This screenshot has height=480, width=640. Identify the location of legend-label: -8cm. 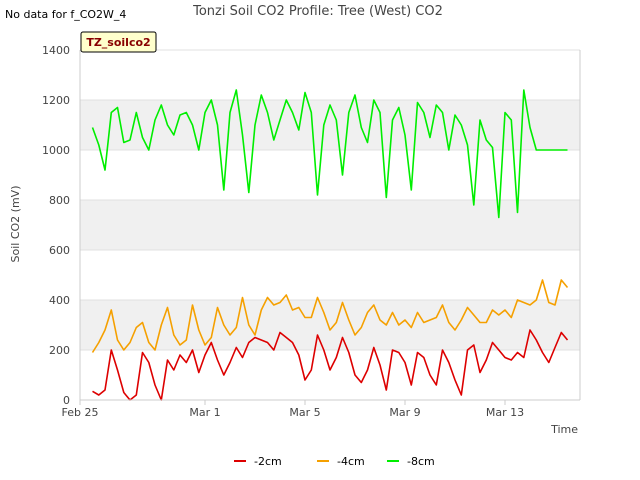
(421, 461).